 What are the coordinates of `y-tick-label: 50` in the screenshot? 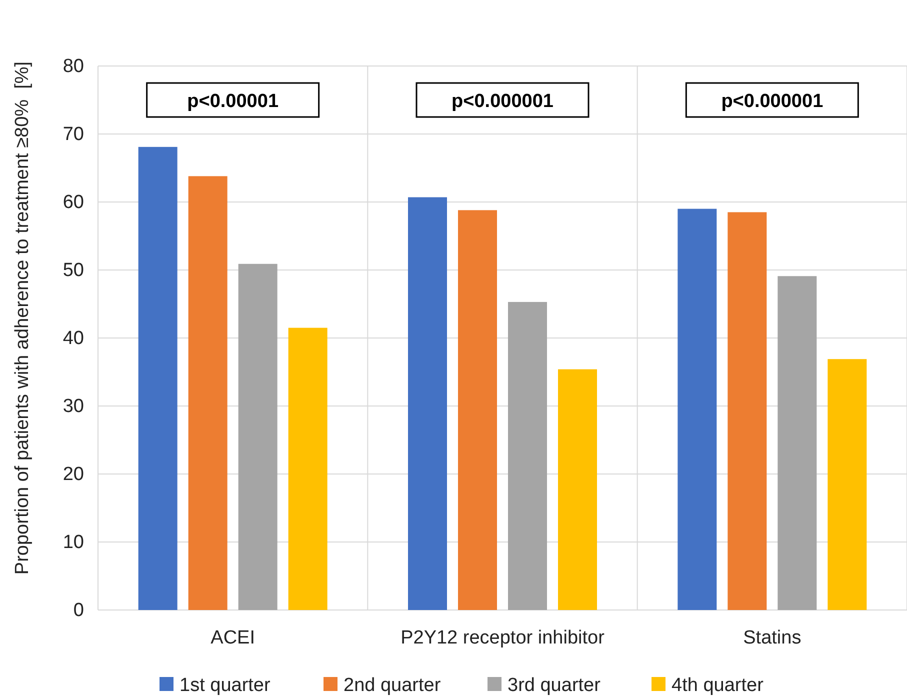 It's located at (73, 271).